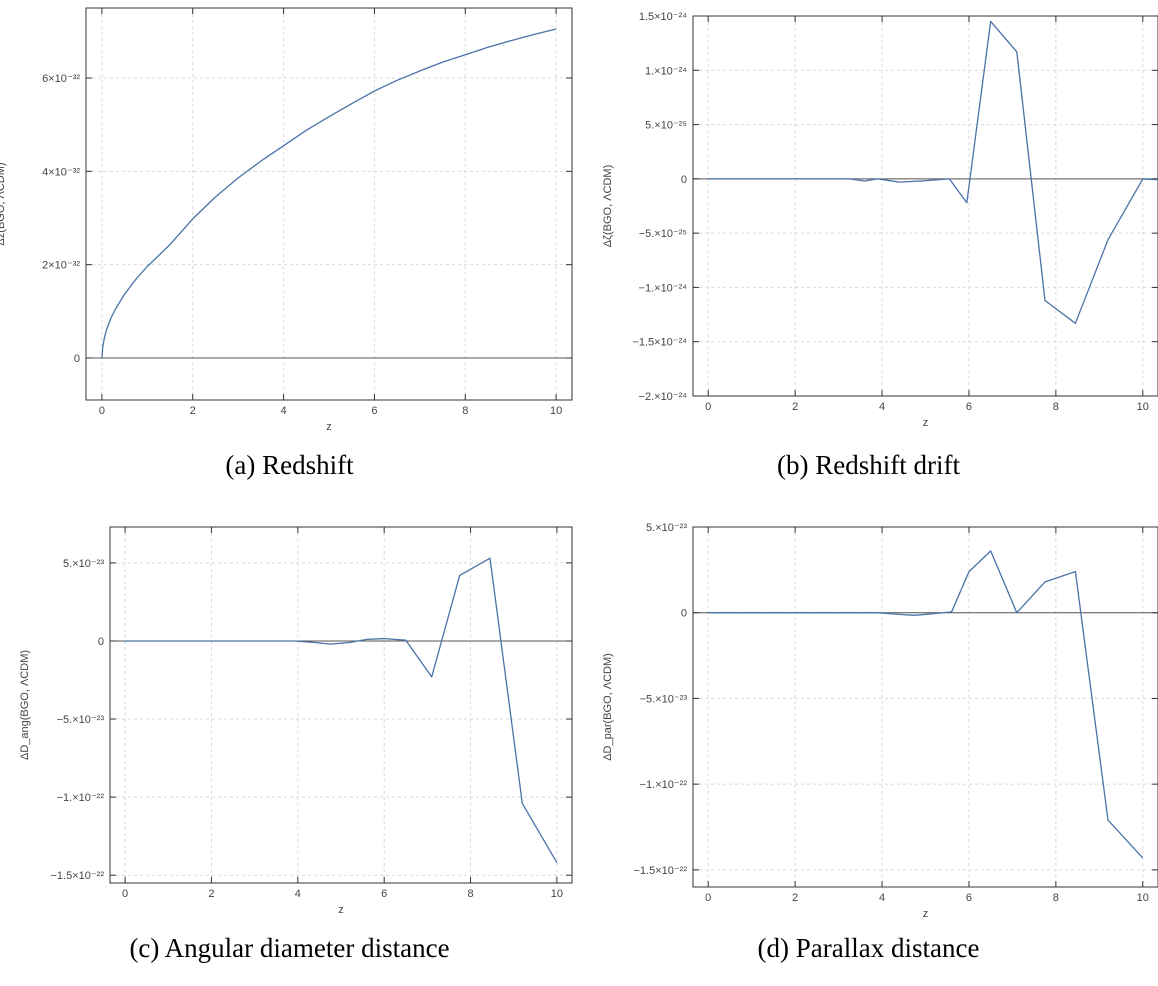 The image size is (1158, 986). Describe the element at coordinates (61, 79) in the screenshot. I see `y-tick-label: 6×10⁻³²` at that location.